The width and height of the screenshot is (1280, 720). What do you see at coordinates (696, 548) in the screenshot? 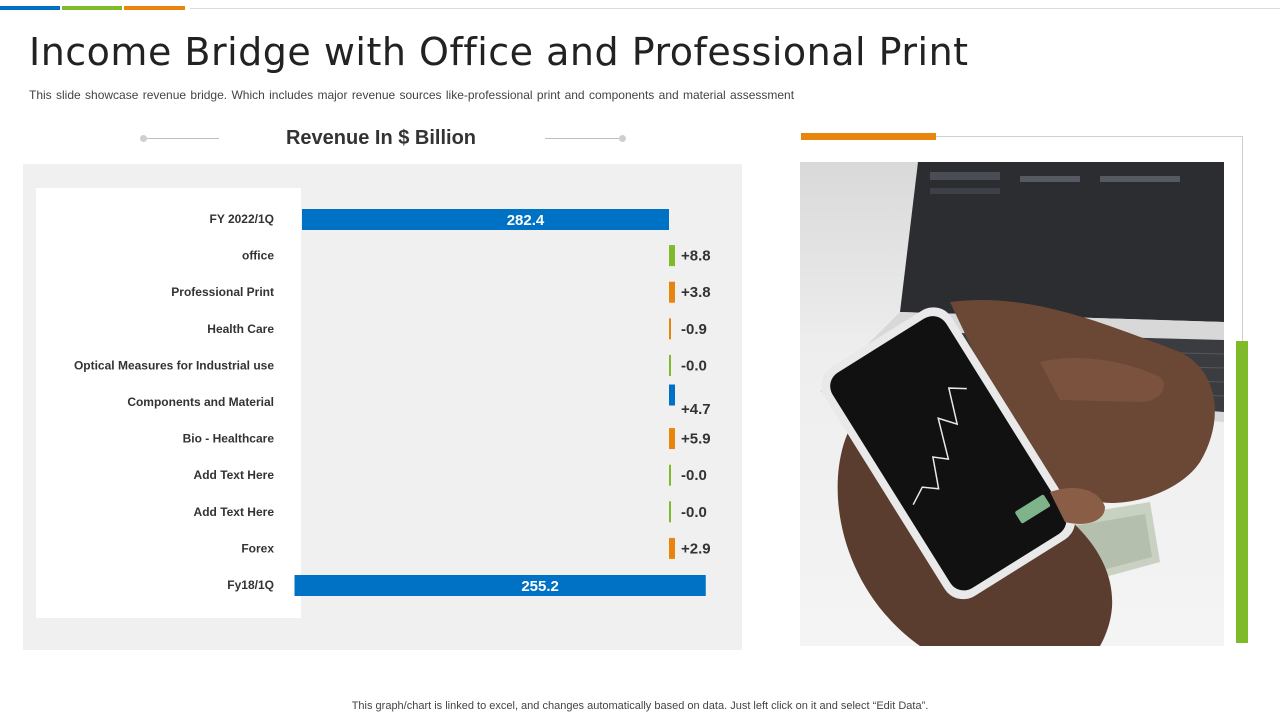
I see `data-label: +2.9` at bounding box center [696, 548].